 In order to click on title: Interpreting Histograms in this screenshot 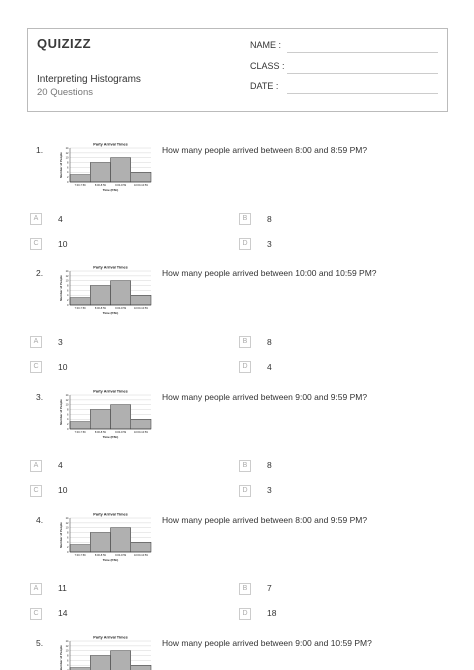, I will do `click(89, 79)`.